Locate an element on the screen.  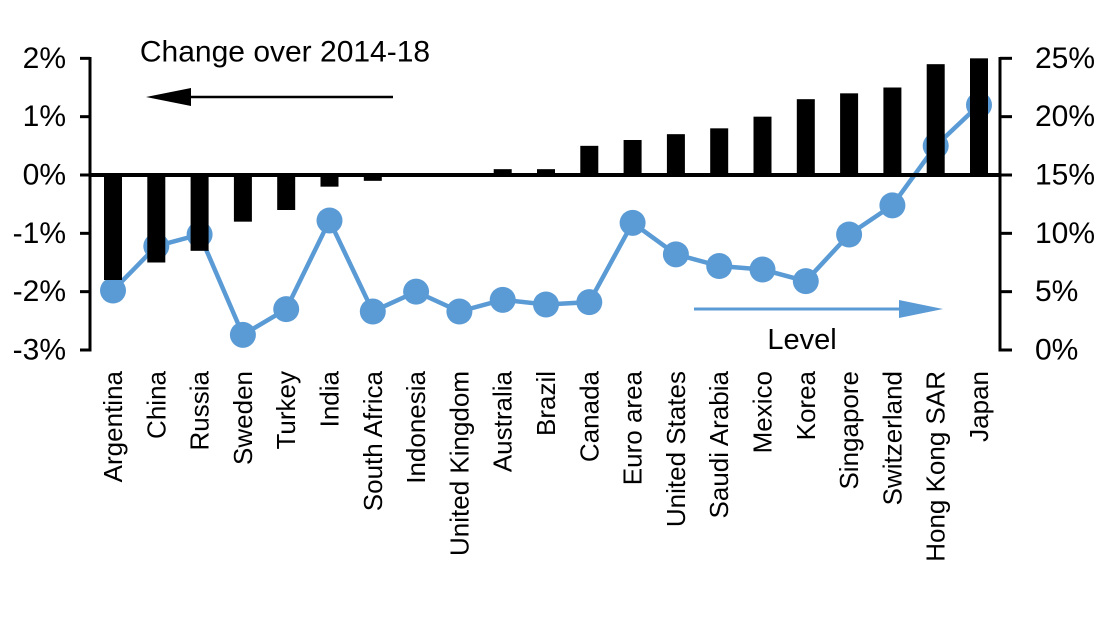
x-axis-label-australia: Australia is located at coordinates (503, 421).